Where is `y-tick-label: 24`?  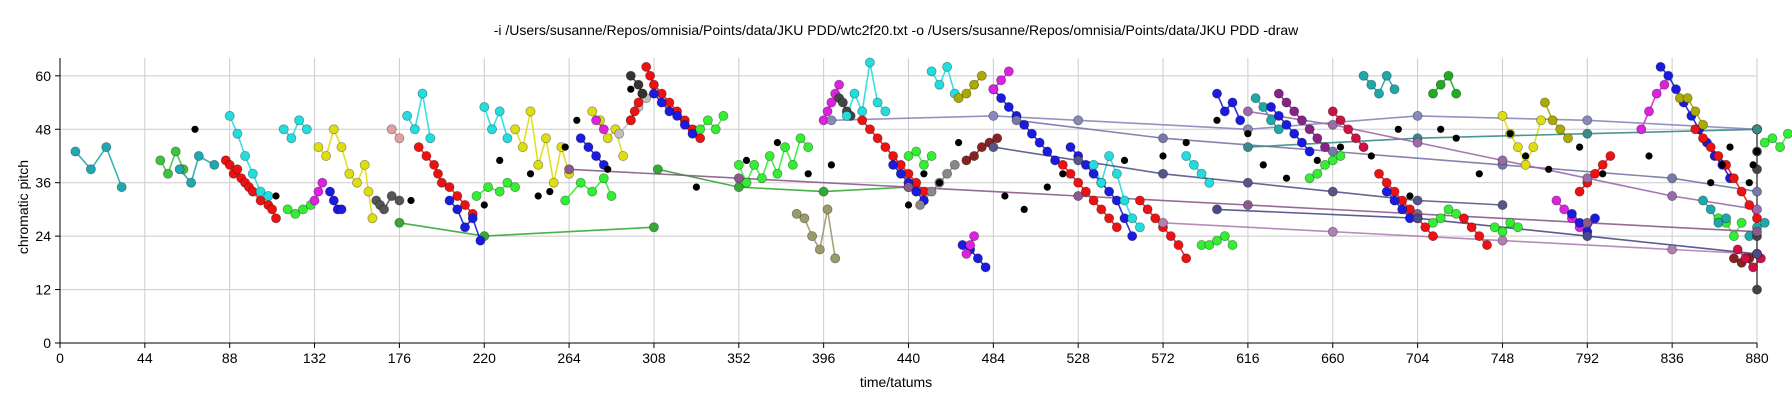
y-tick-label: 24 is located at coordinates (43, 236).